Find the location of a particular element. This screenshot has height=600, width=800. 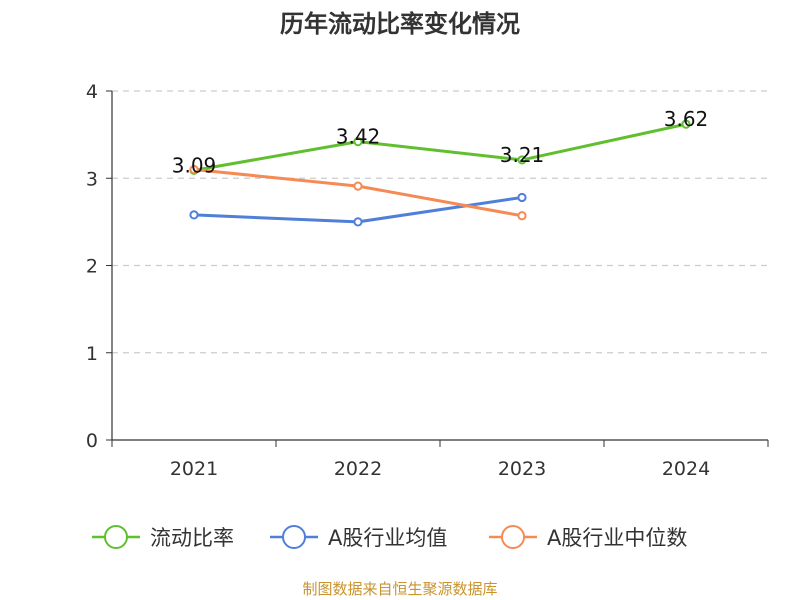

x-tick-label: 2023 is located at coordinates (522, 469).